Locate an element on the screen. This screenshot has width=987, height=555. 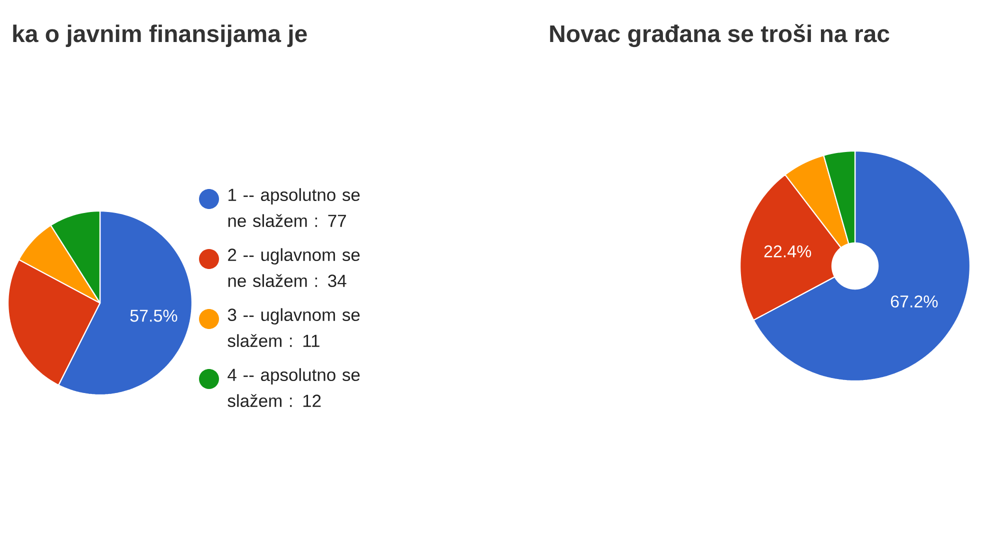
legend-label: 4 -- apsolutno se slažem : 12 is located at coordinates (294, 388).